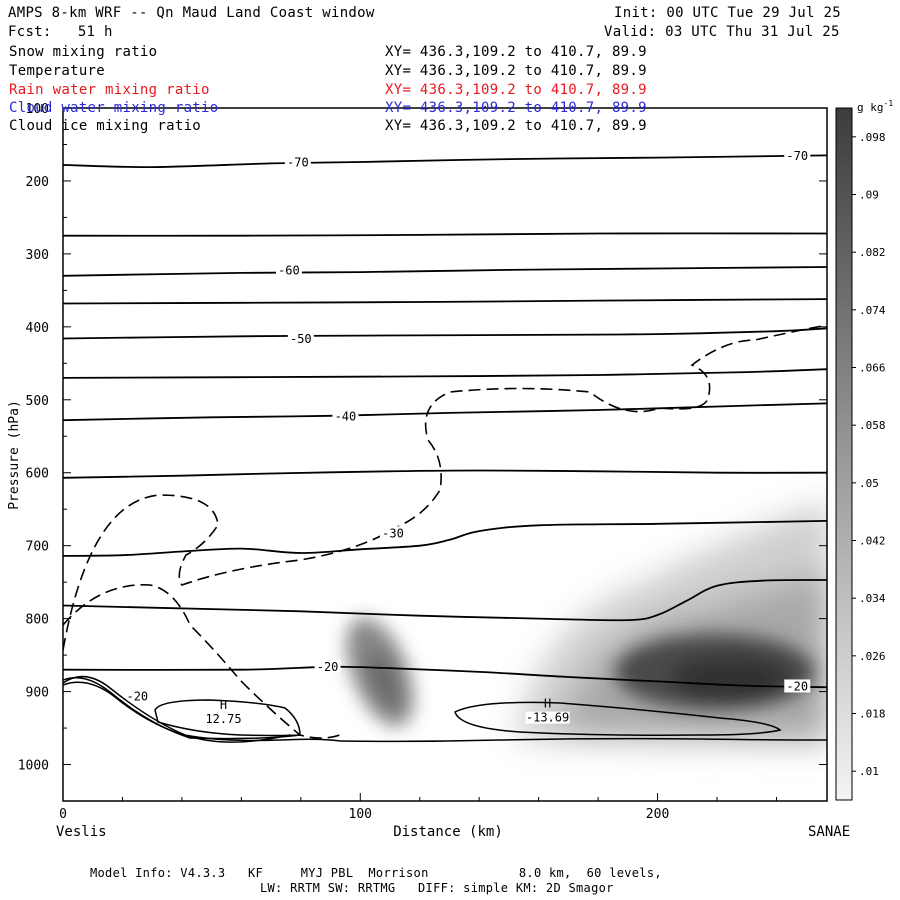  I want to click on contour-label: -40, so click(346, 417).